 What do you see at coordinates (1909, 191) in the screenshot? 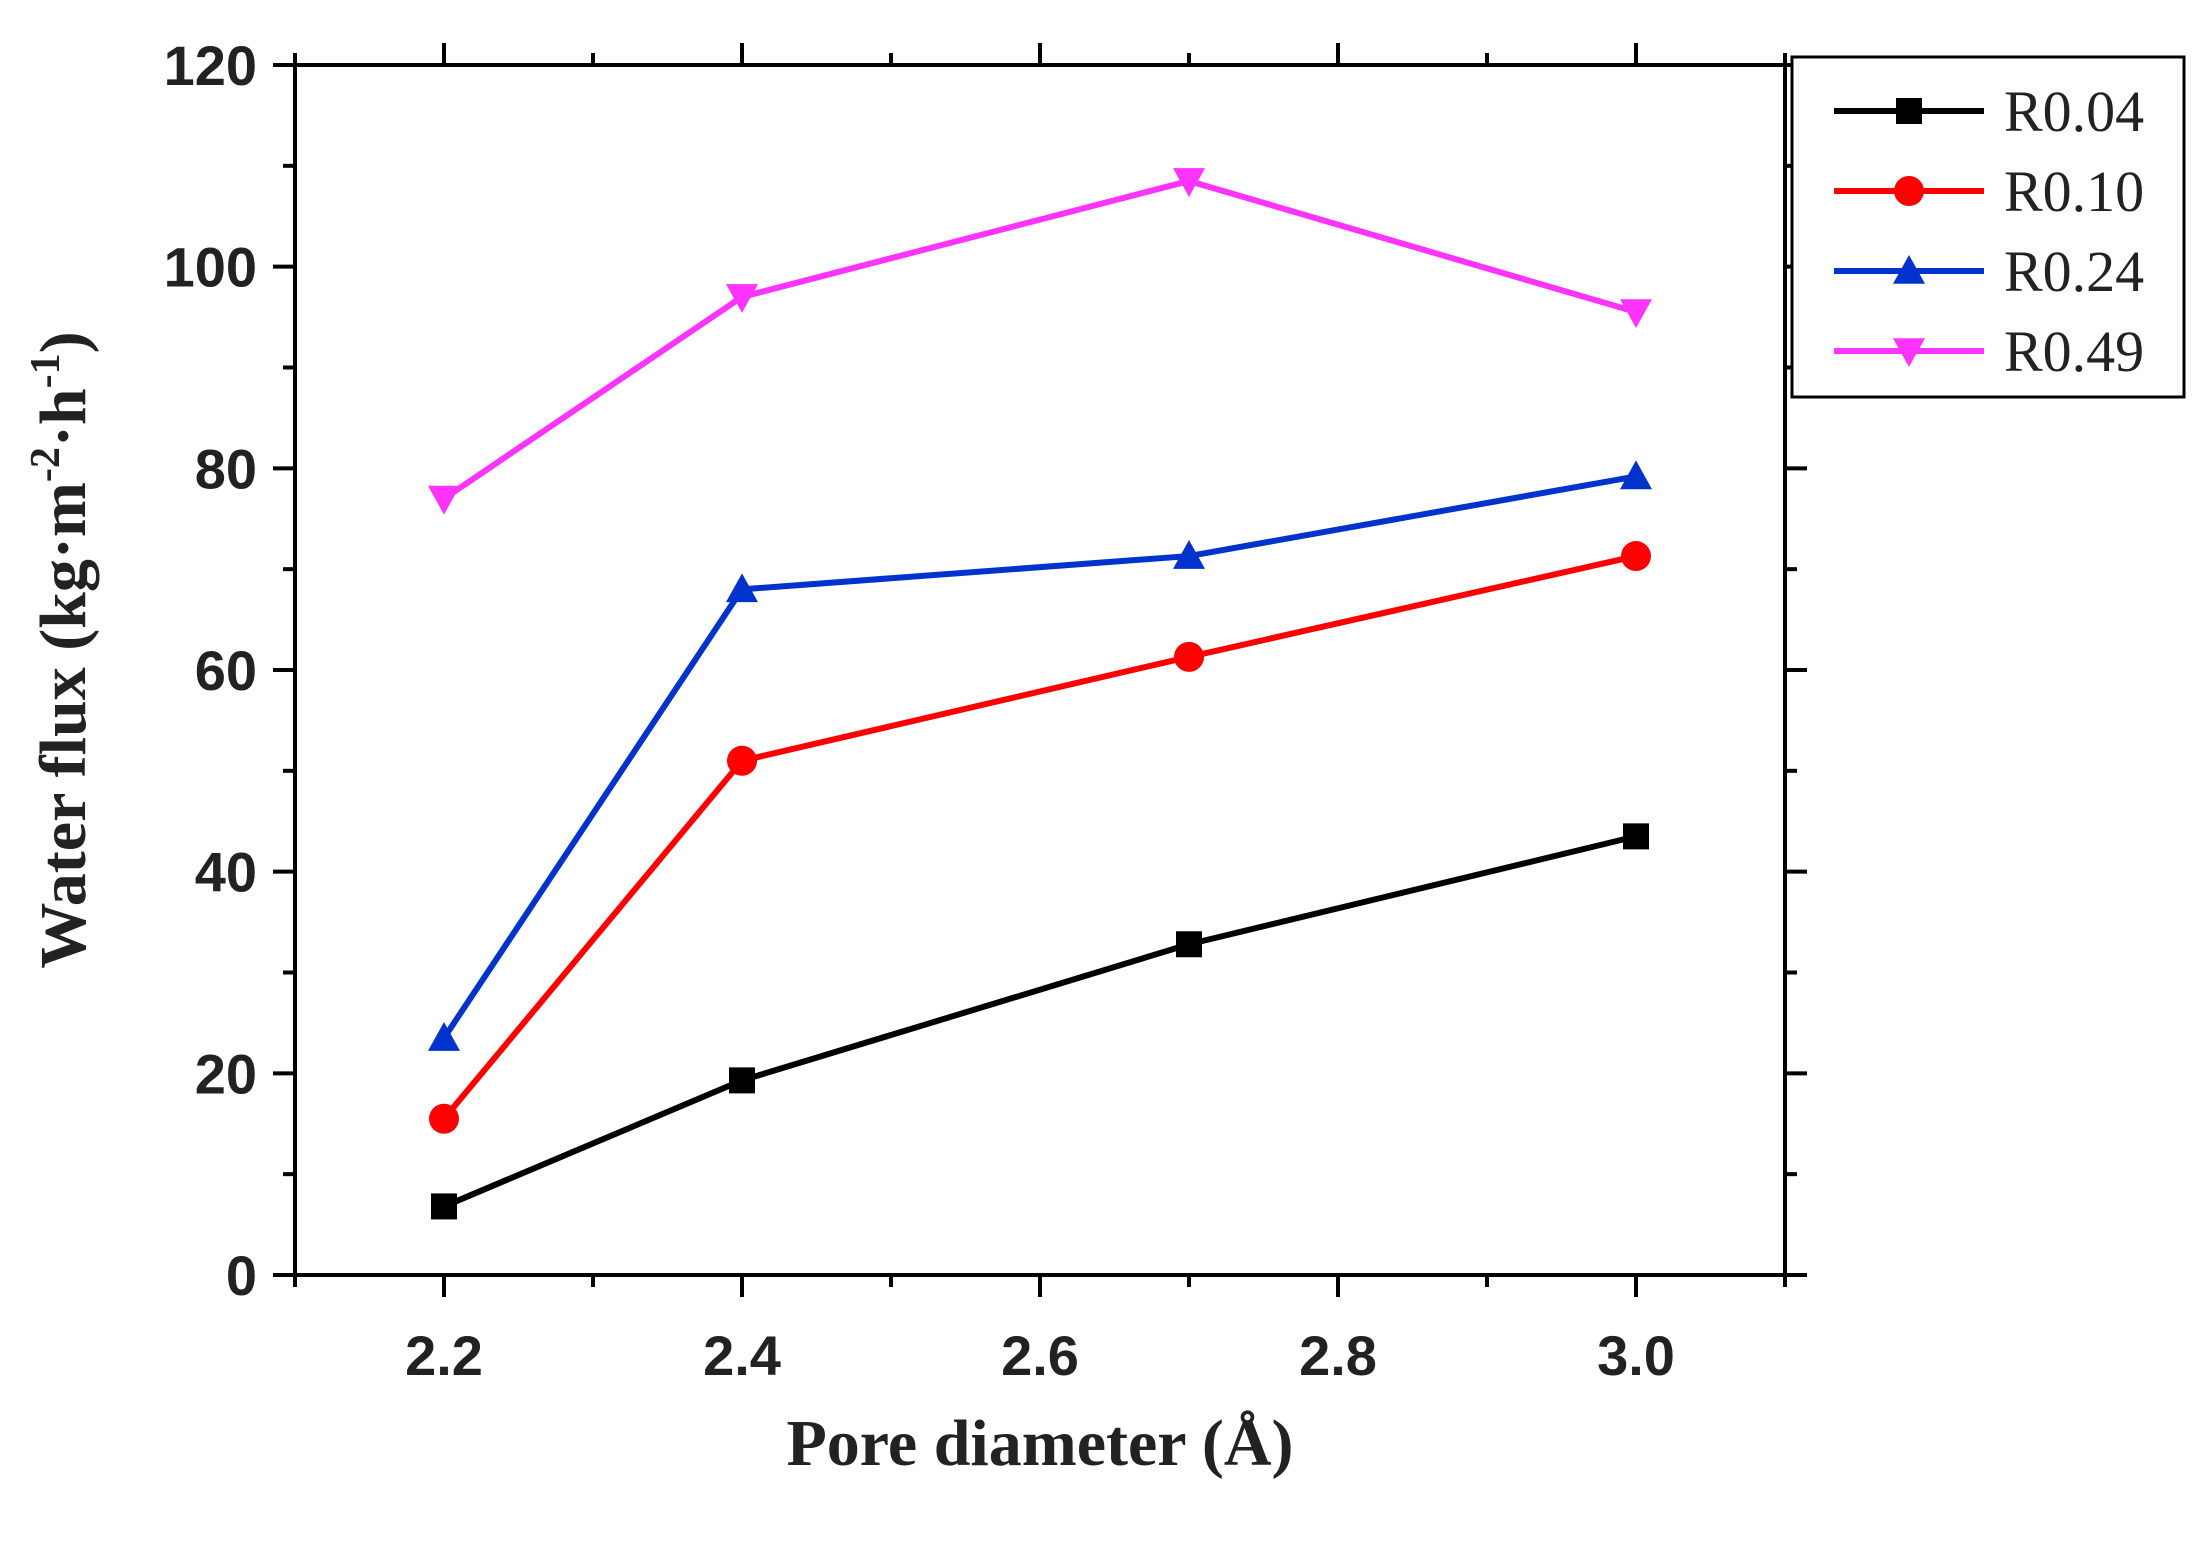
I see `legend-marker-R0.10` at bounding box center [1909, 191].